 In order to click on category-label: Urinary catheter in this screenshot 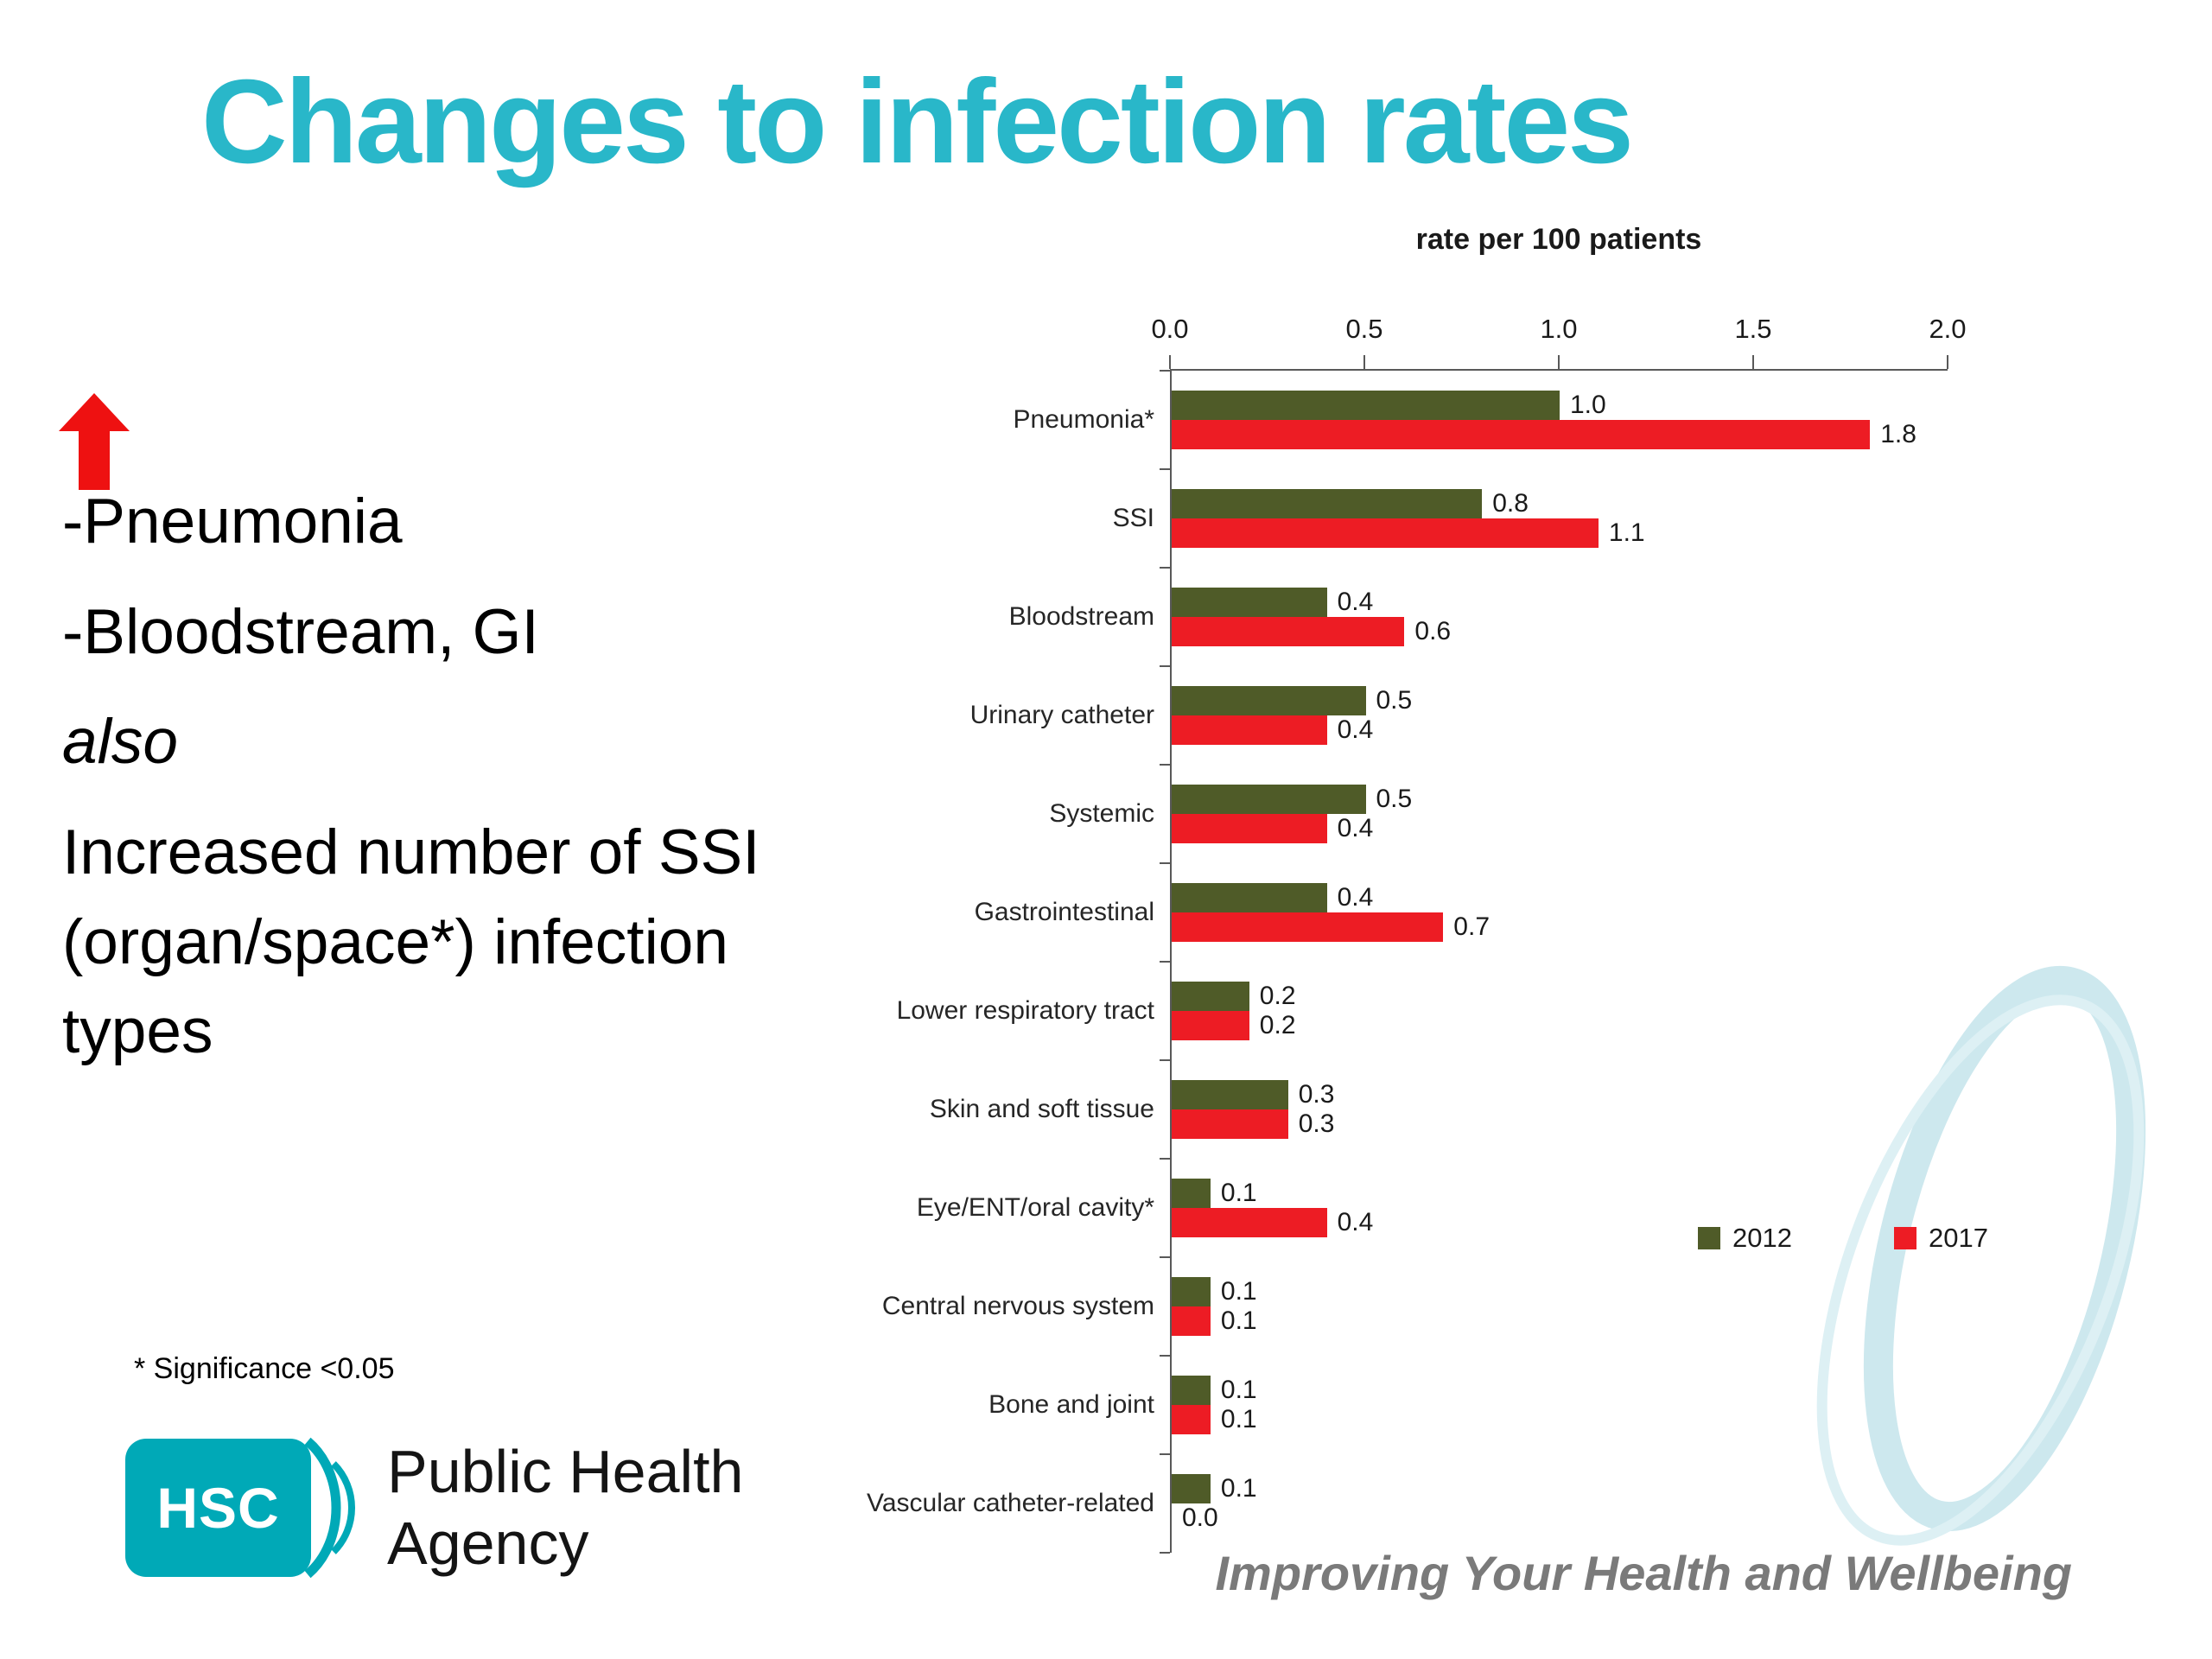, I will do `click(1061, 715)`.